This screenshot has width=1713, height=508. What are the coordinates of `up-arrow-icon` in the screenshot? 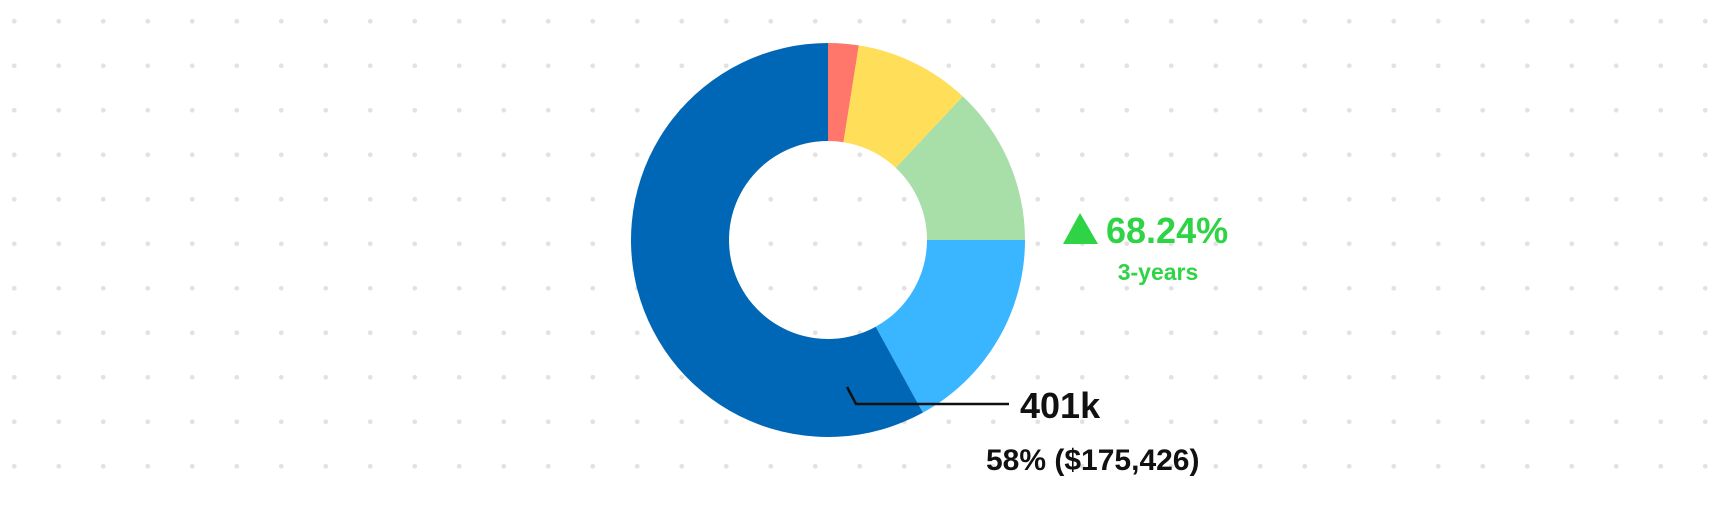 It's located at (1080, 228).